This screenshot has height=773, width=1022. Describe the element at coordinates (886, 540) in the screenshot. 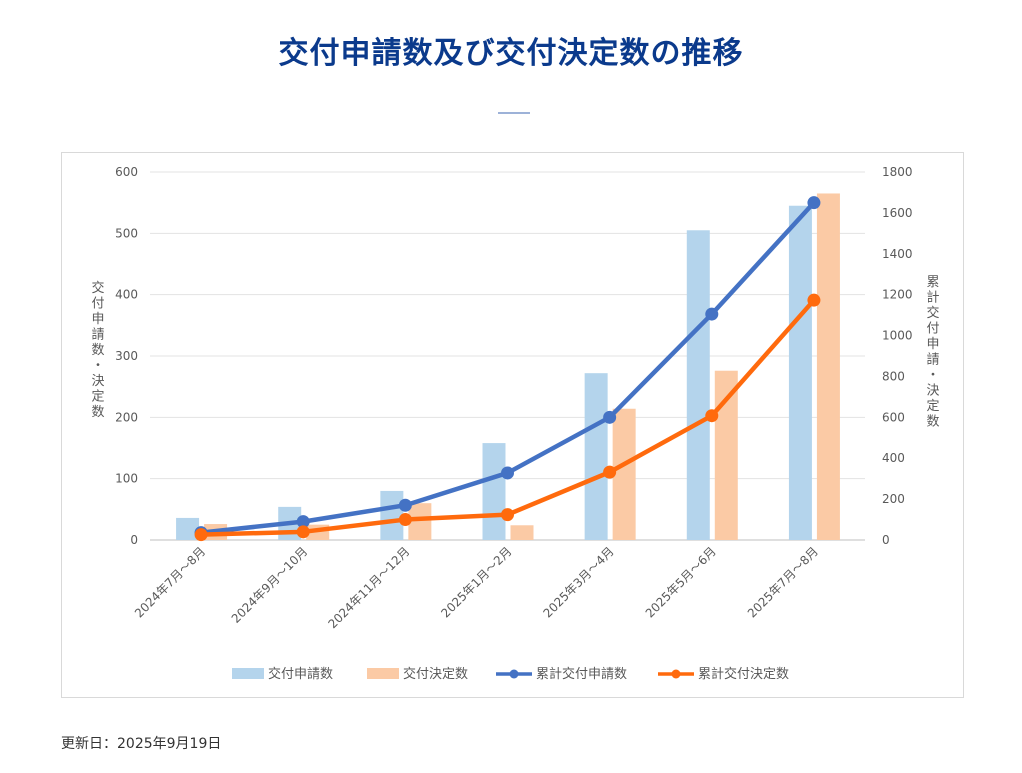

I see `y-right-tick-label: 0` at that location.